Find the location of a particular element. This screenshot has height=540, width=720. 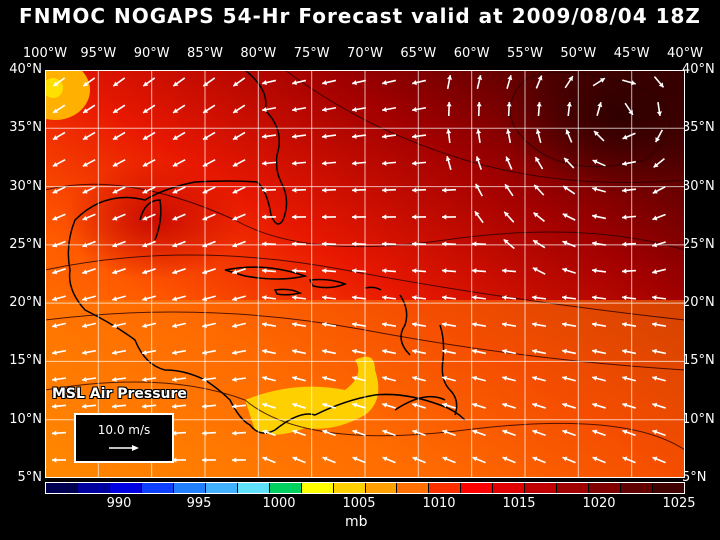

colorbar-label: 1020 is located at coordinates (599, 503).